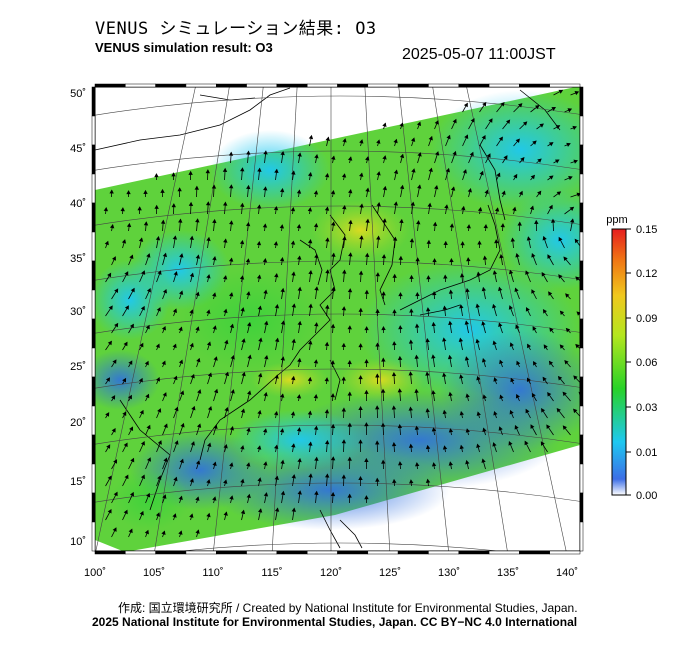 The image size is (700, 649). Describe the element at coordinates (449, 573) in the screenshot. I see `lon-tick-label: 130˚` at that location.